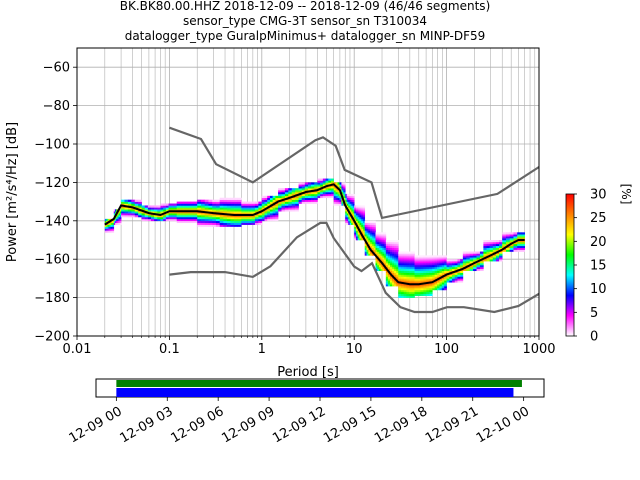 The height and width of the screenshot is (480, 640). Describe the element at coordinates (598, 218) in the screenshot. I see `colorbar-tick-label: 25` at that location.